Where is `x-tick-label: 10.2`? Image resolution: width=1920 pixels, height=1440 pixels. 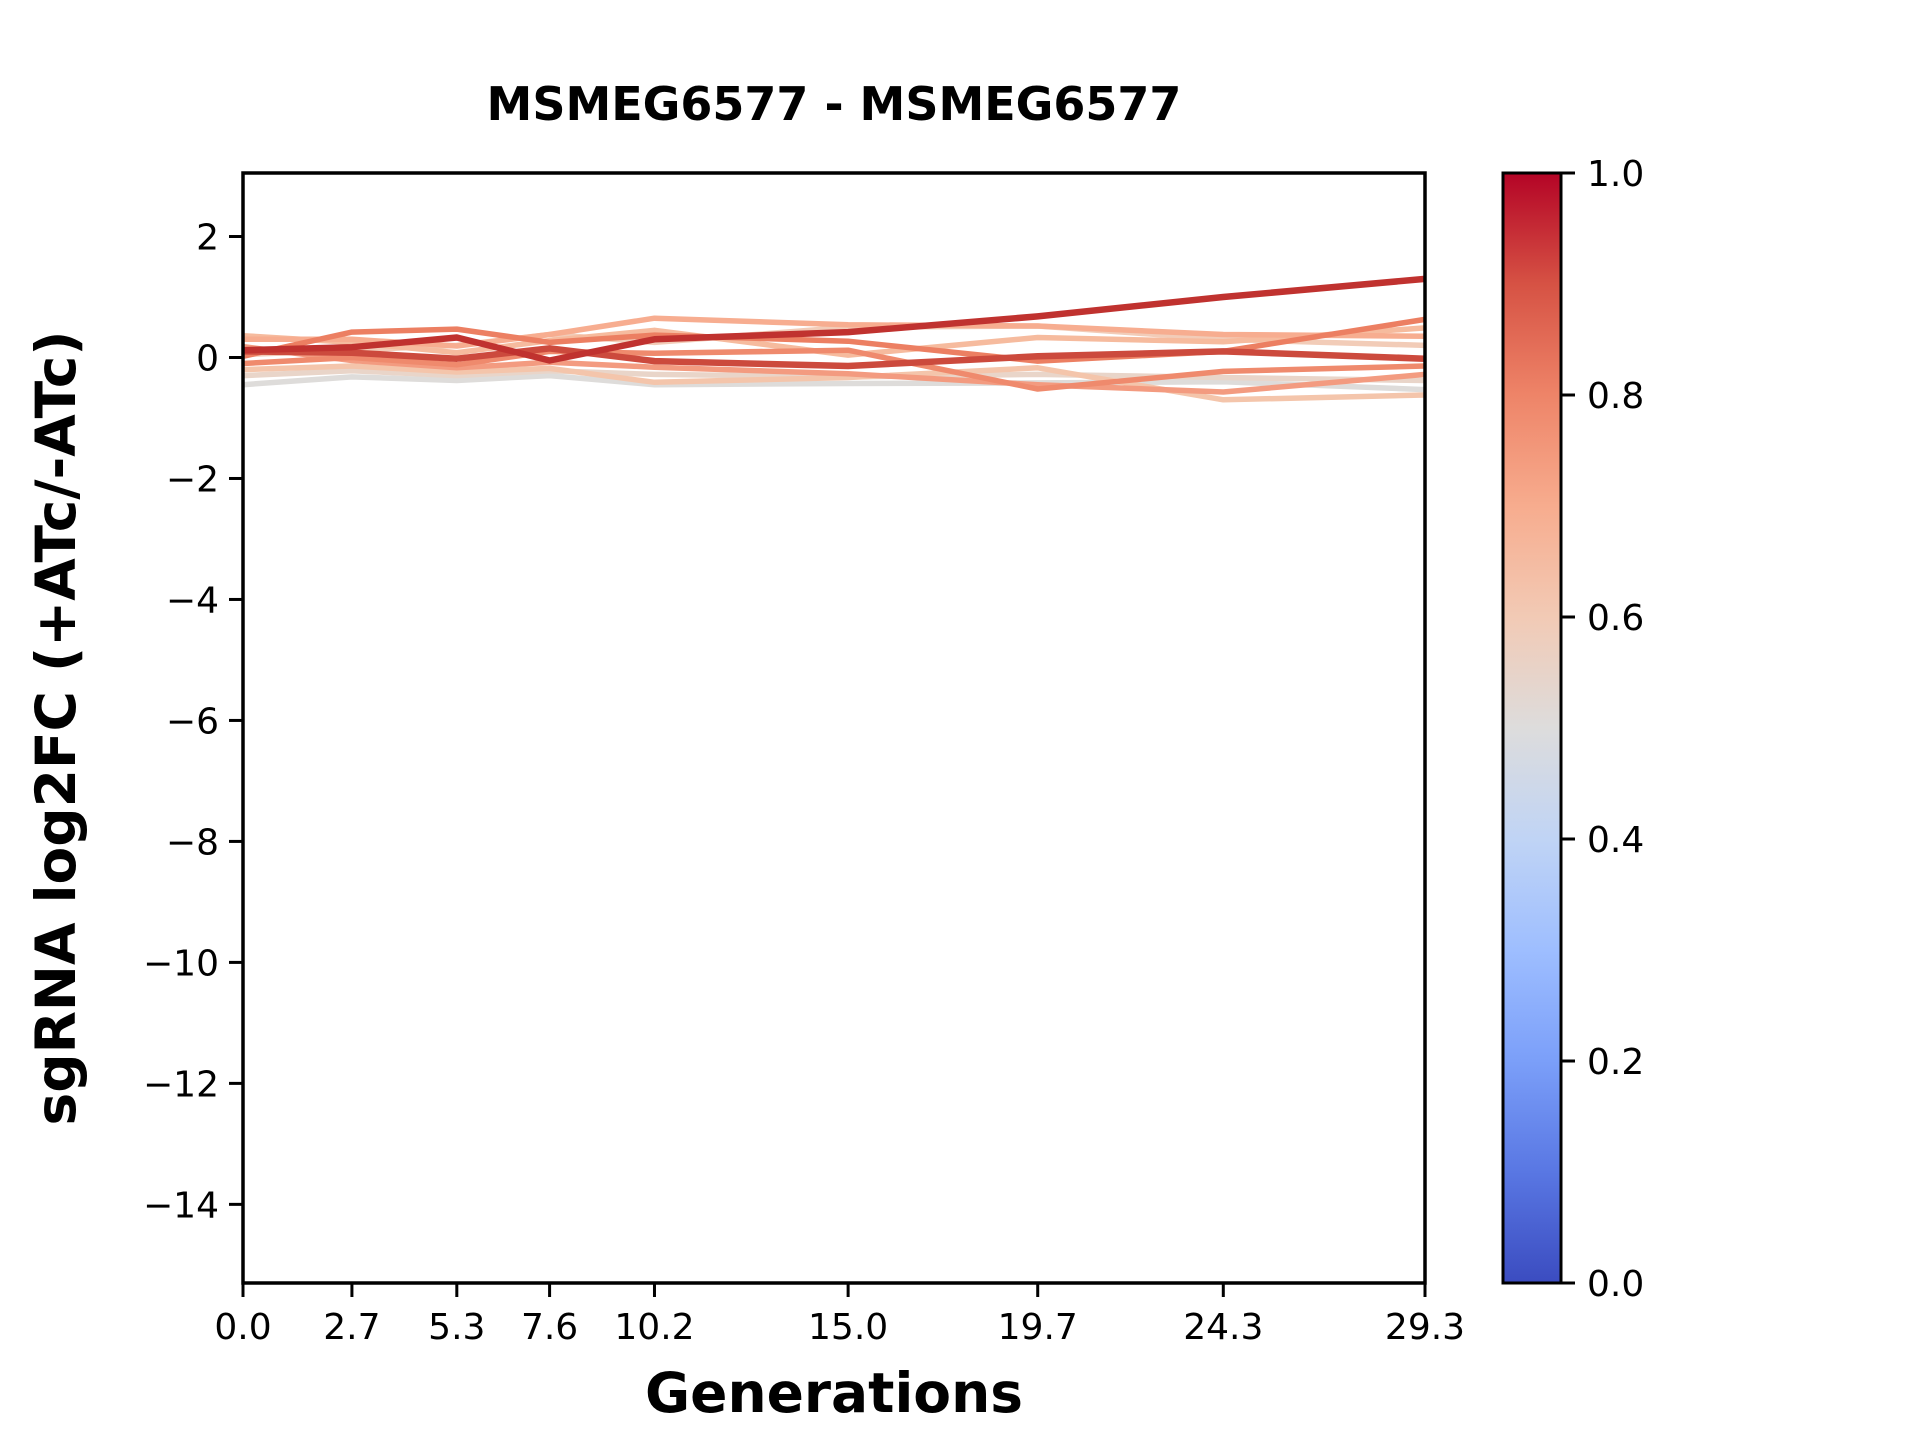 x-tick-label: 10.2 is located at coordinates (654, 1327).